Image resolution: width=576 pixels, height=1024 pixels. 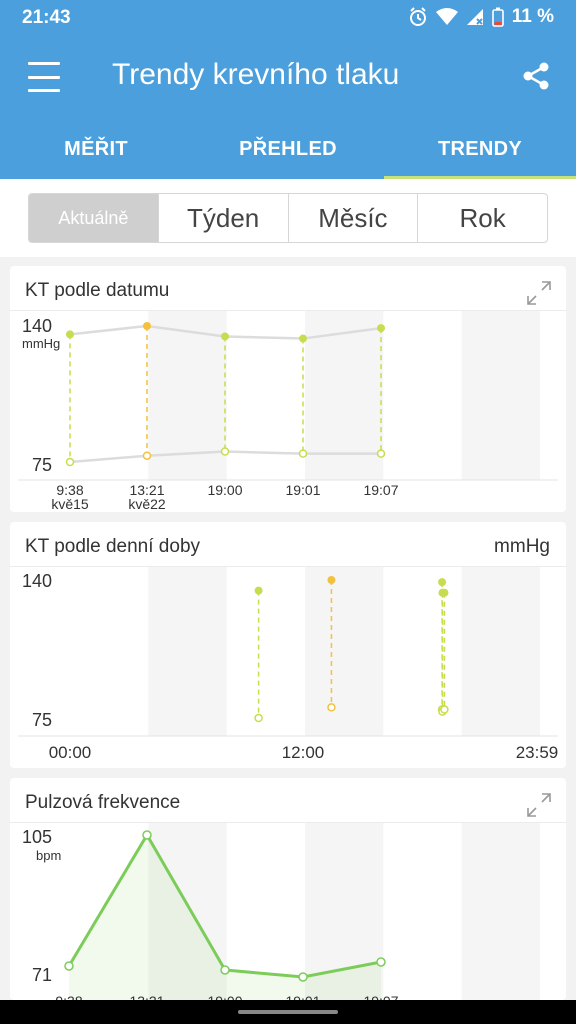 I want to click on period-selector: Aktuálně Týden Měsíc Rok, so click(x=288, y=218).